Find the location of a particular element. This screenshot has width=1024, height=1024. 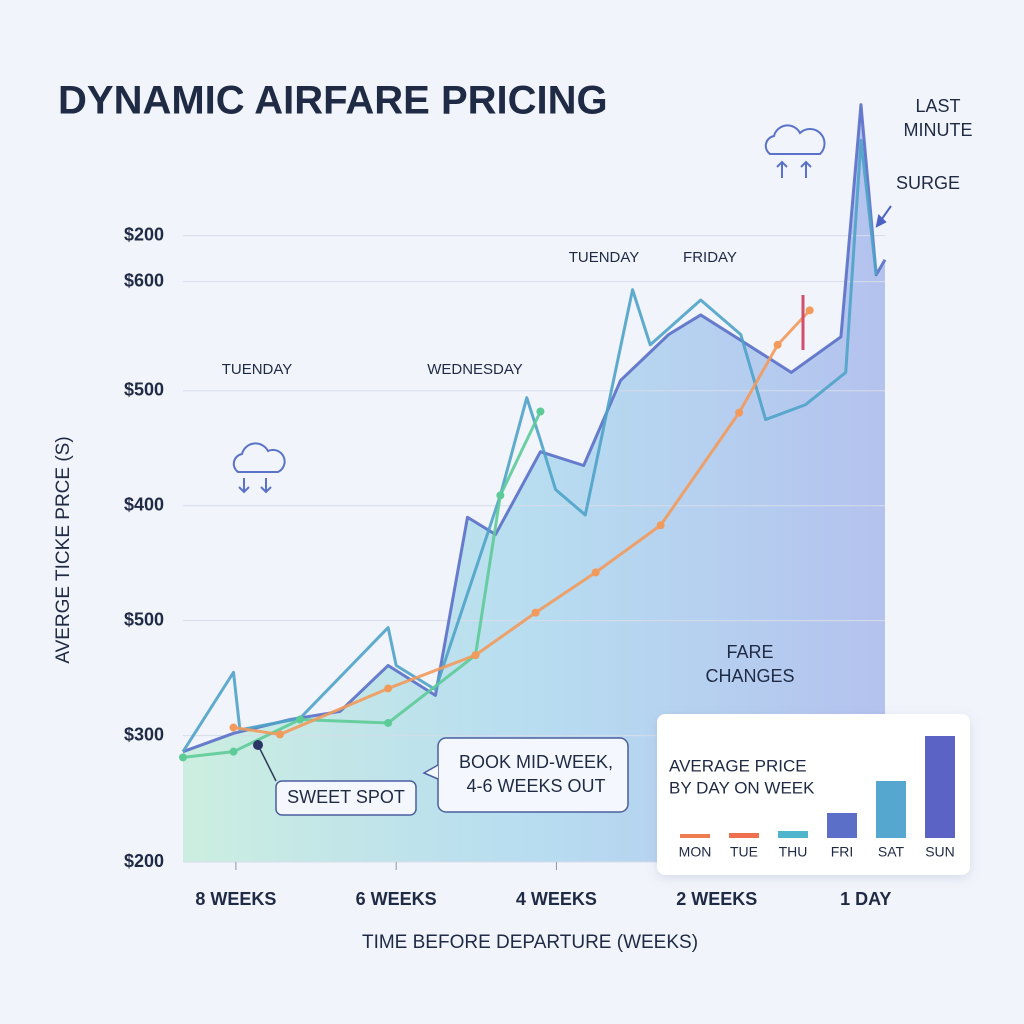

x-tick-label: 2 WEEKS is located at coordinates (716, 899).